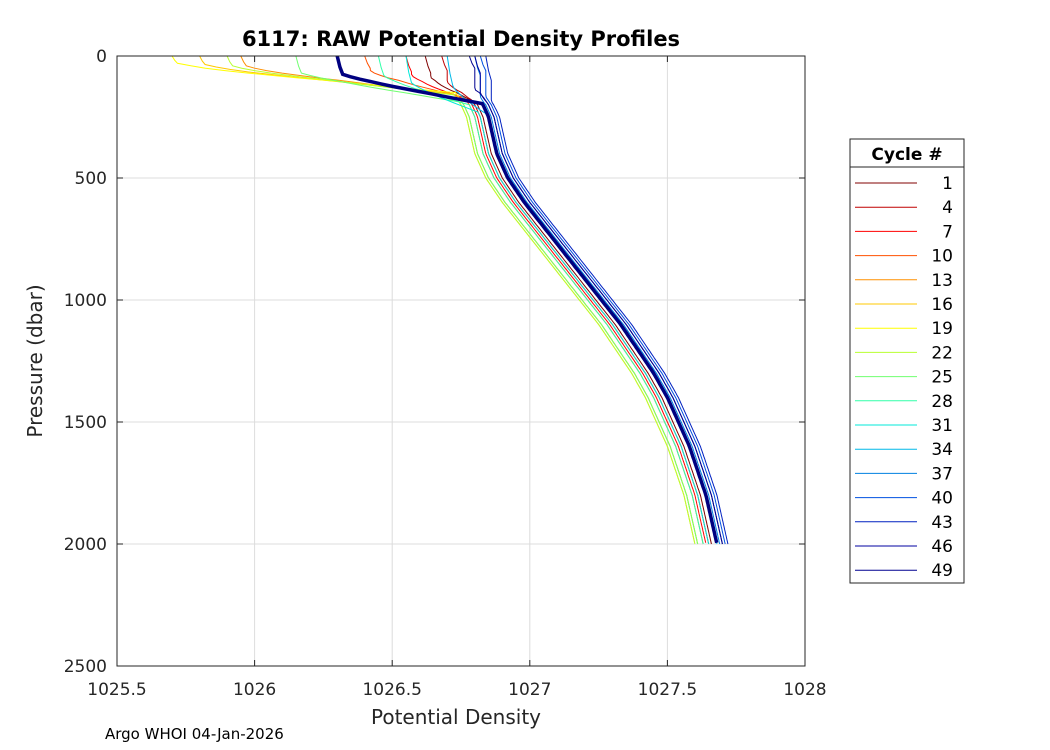 The width and height of the screenshot is (1050, 750). Describe the element at coordinates (461, 39) in the screenshot. I see `chart-title: 6117: RAW Potential Density Profiles` at that location.